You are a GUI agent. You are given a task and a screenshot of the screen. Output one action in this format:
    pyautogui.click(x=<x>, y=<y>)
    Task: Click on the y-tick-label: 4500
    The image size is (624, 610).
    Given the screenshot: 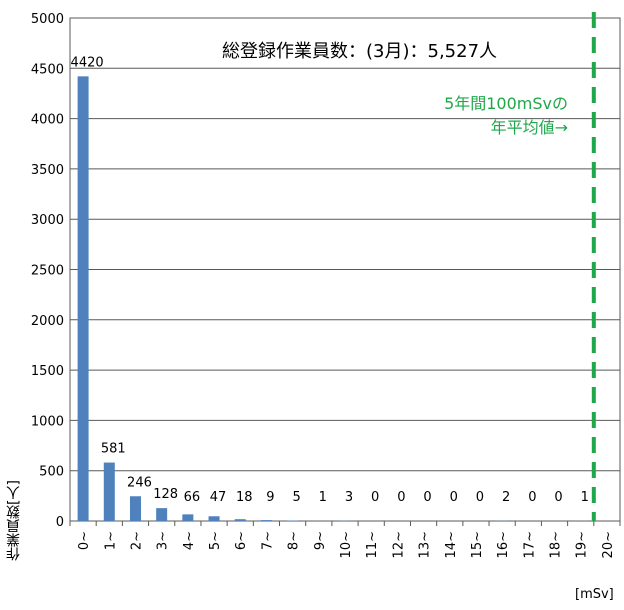 What is the action you would take?
    pyautogui.click(x=47, y=69)
    